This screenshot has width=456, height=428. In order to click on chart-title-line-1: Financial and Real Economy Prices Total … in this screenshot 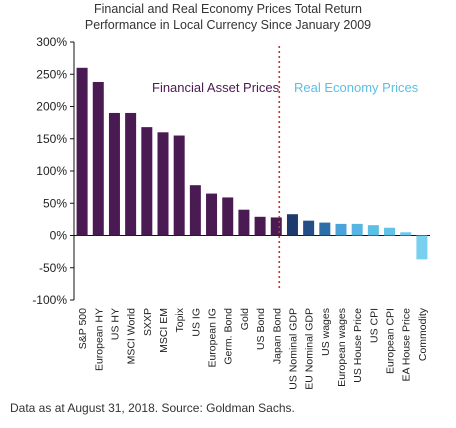, I will do `click(228, 9)`.